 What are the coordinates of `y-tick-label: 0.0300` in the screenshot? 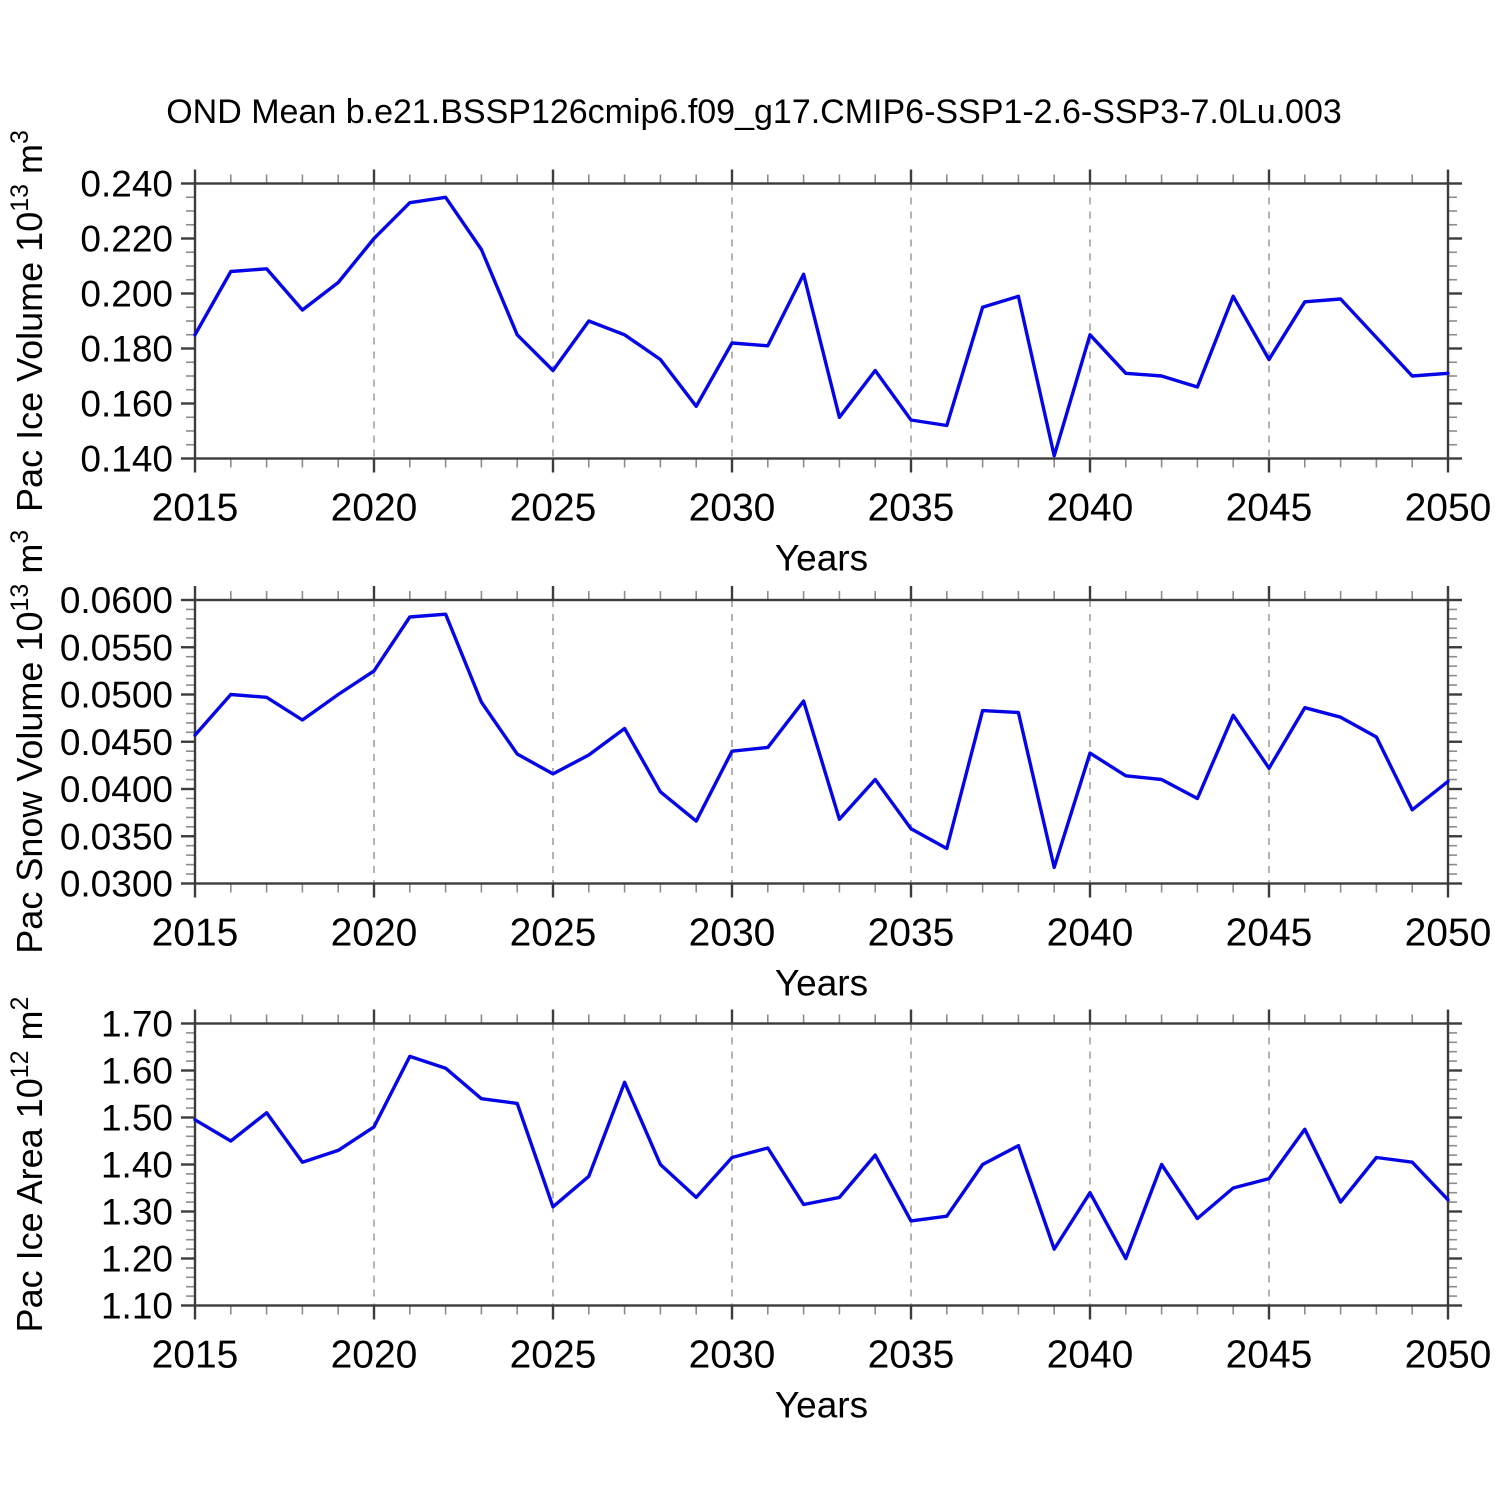 It's located at (116, 884).